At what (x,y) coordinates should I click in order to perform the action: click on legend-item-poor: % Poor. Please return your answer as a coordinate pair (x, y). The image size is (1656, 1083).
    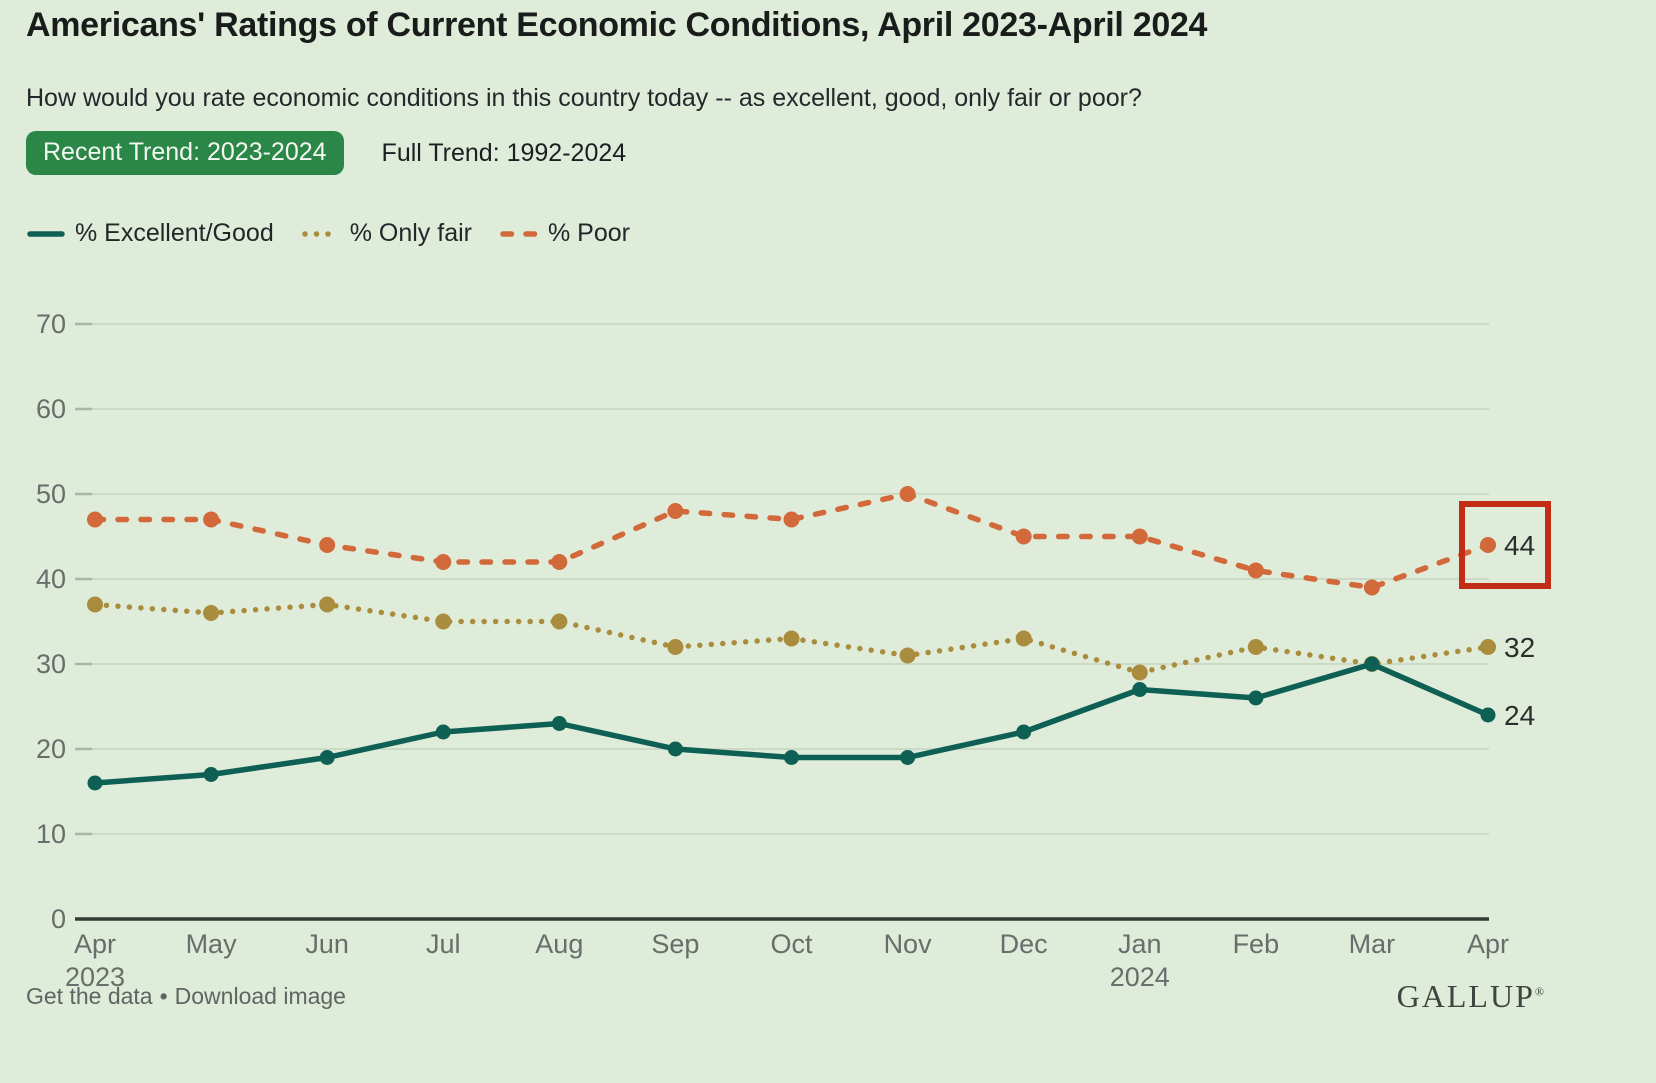
    Looking at the image, I should click on (564, 233).